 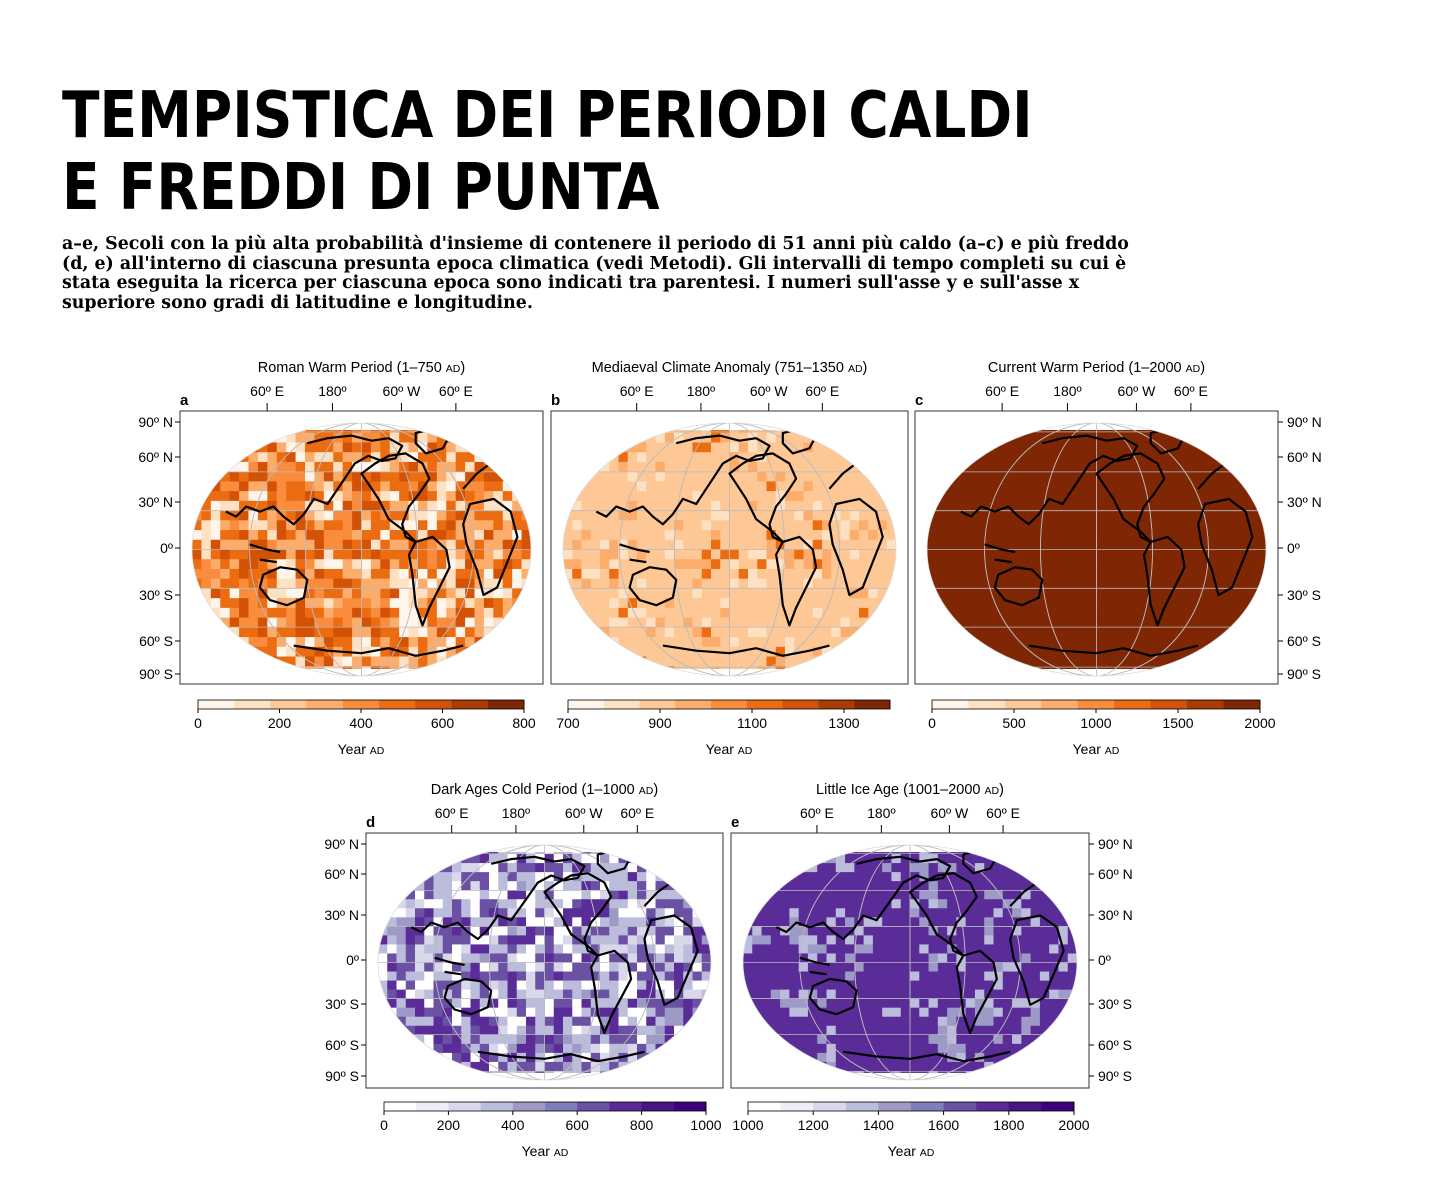 I want to click on lon-tick-label: 180º, so click(x=332, y=391).